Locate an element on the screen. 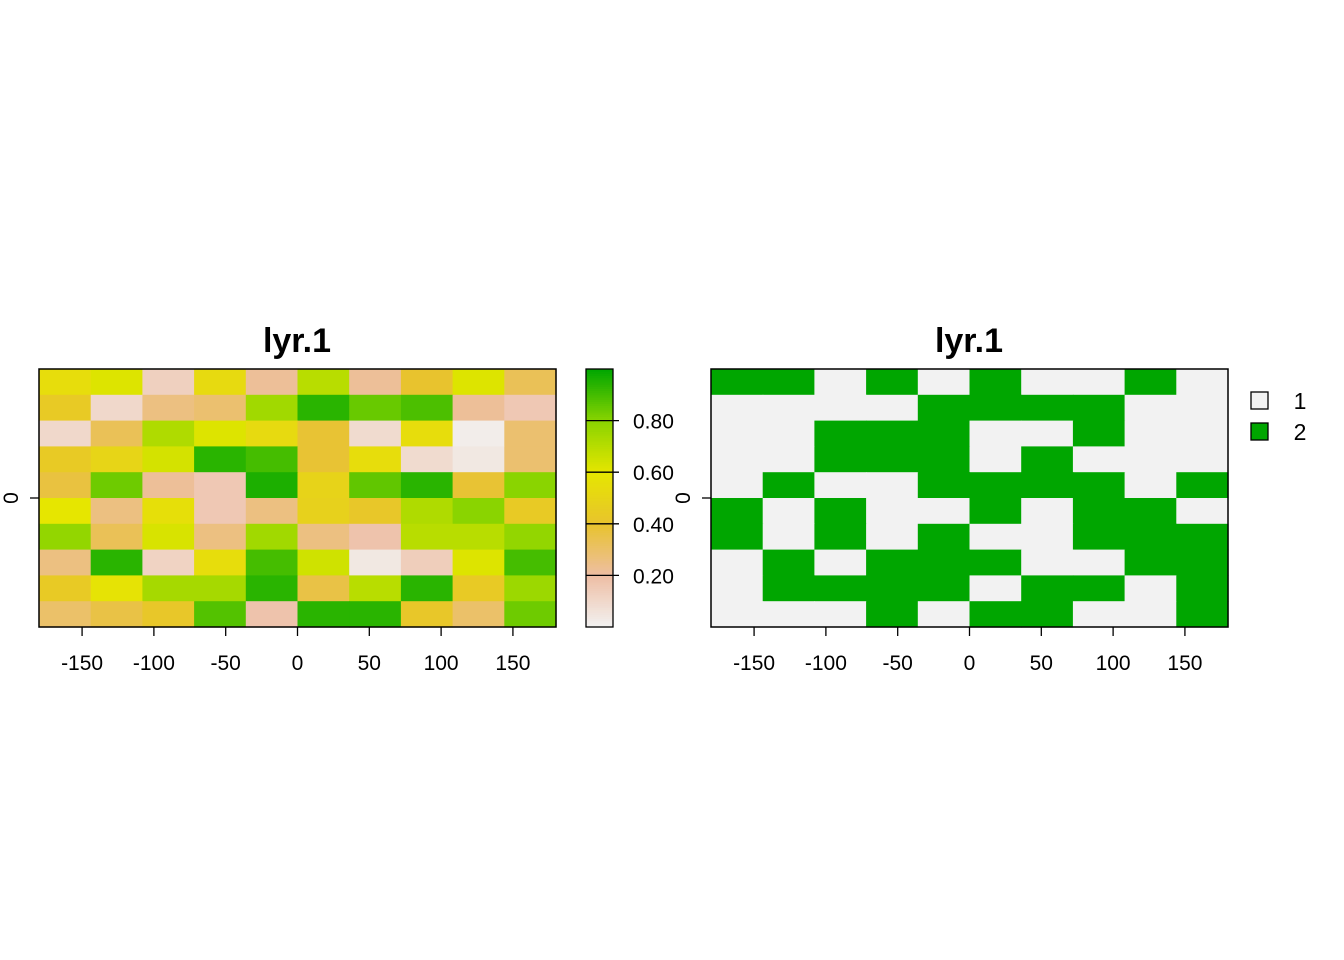 The height and width of the screenshot is (960, 1344). x-tick-label: 50 is located at coordinates (369, 663).